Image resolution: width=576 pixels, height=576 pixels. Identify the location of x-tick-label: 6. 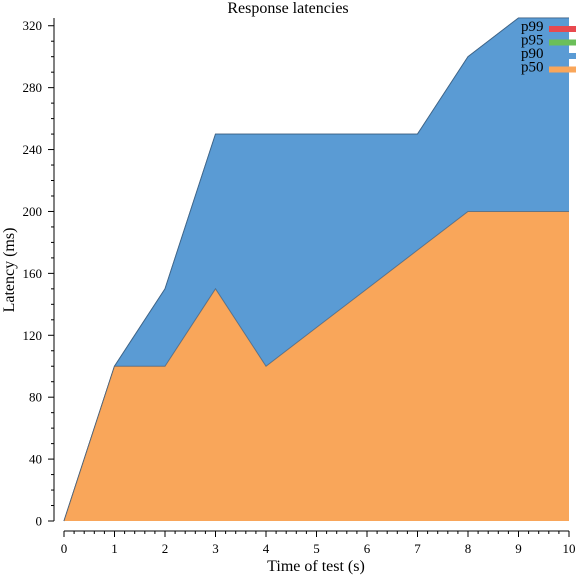
(367, 548).